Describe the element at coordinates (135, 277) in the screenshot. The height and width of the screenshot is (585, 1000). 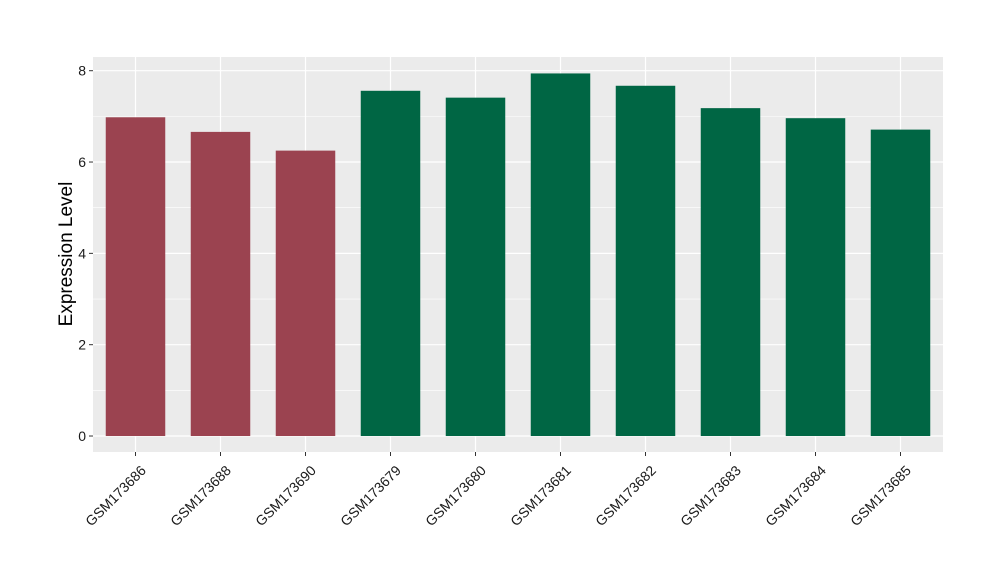
I see `bar-GSM173686` at that location.